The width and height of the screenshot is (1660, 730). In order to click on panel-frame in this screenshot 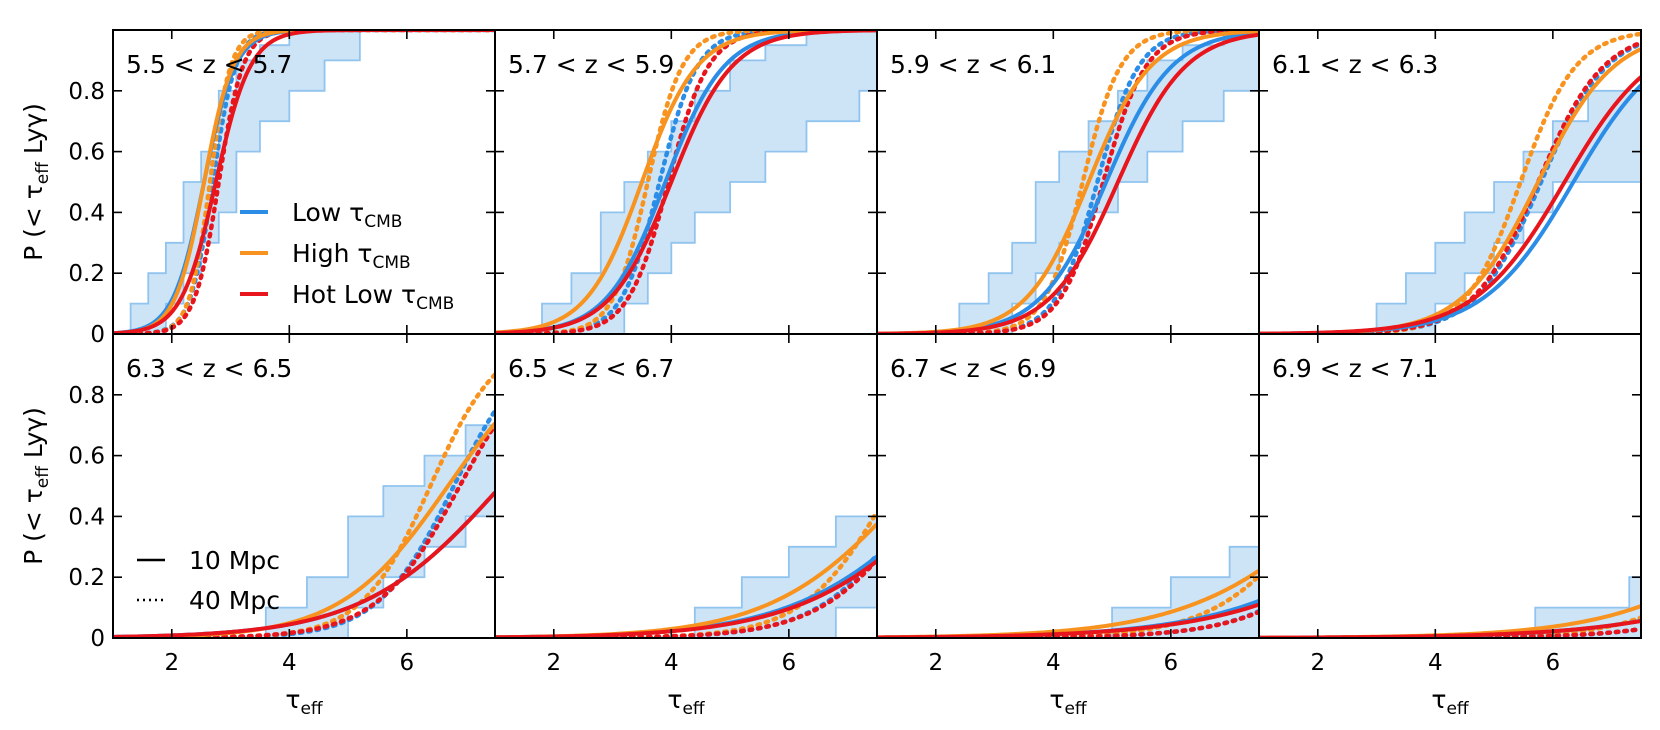, I will do `click(1450, 486)`.